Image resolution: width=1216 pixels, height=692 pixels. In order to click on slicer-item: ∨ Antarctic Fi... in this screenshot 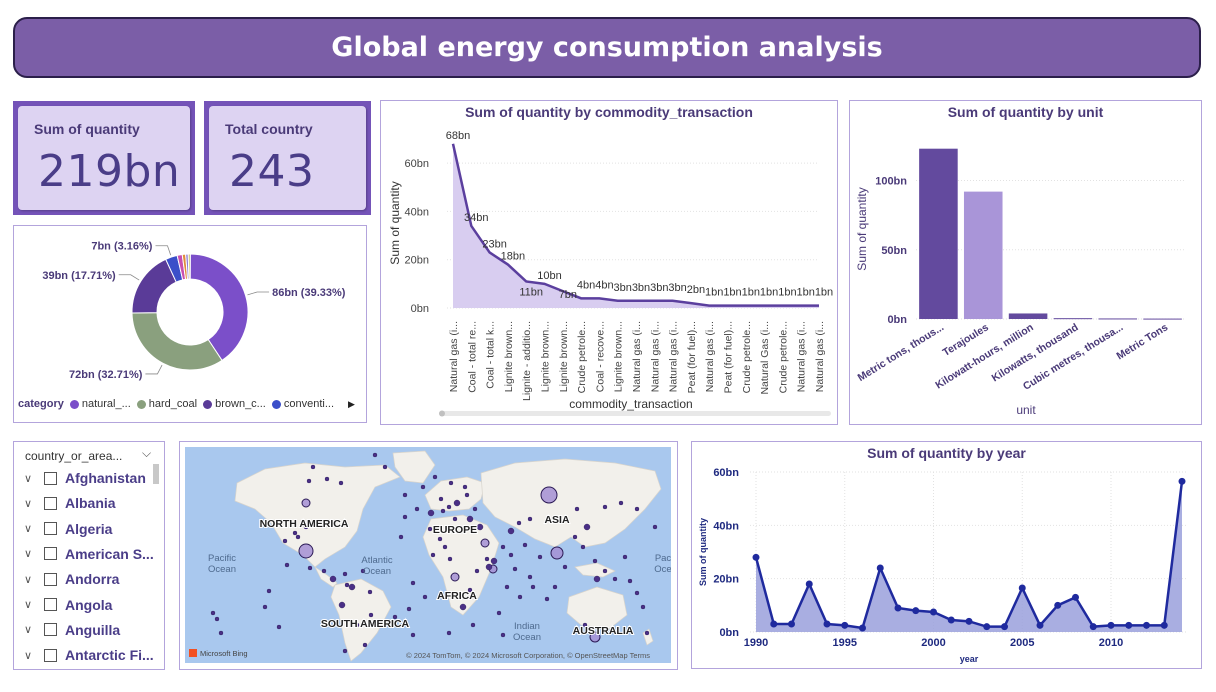, I will do `click(89, 655)`.